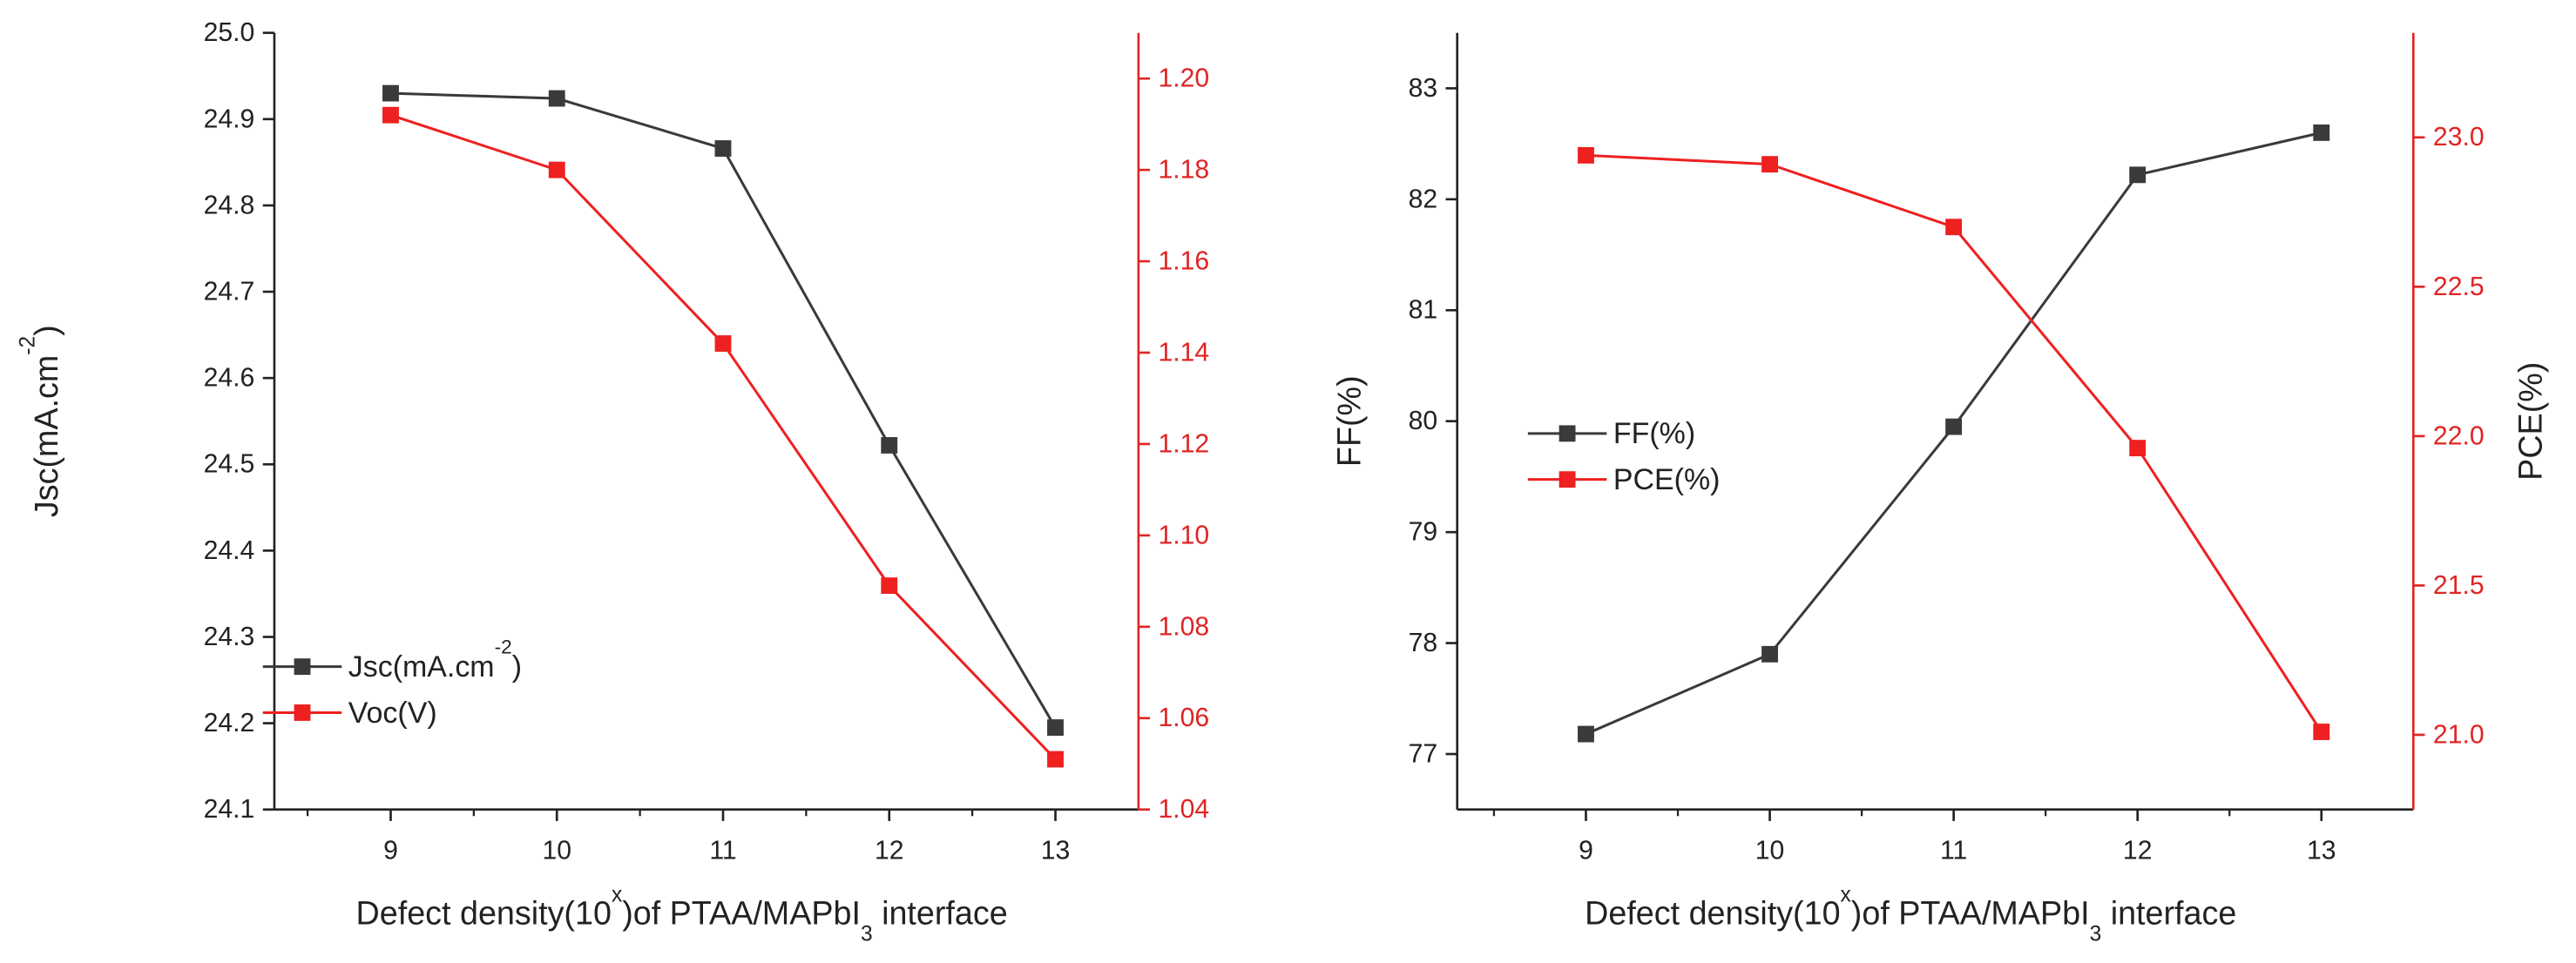 The height and width of the screenshot is (963, 2576). Describe the element at coordinates (2459, 287) in the screenshot. I see `right-tick-label: 22.5` at that location.